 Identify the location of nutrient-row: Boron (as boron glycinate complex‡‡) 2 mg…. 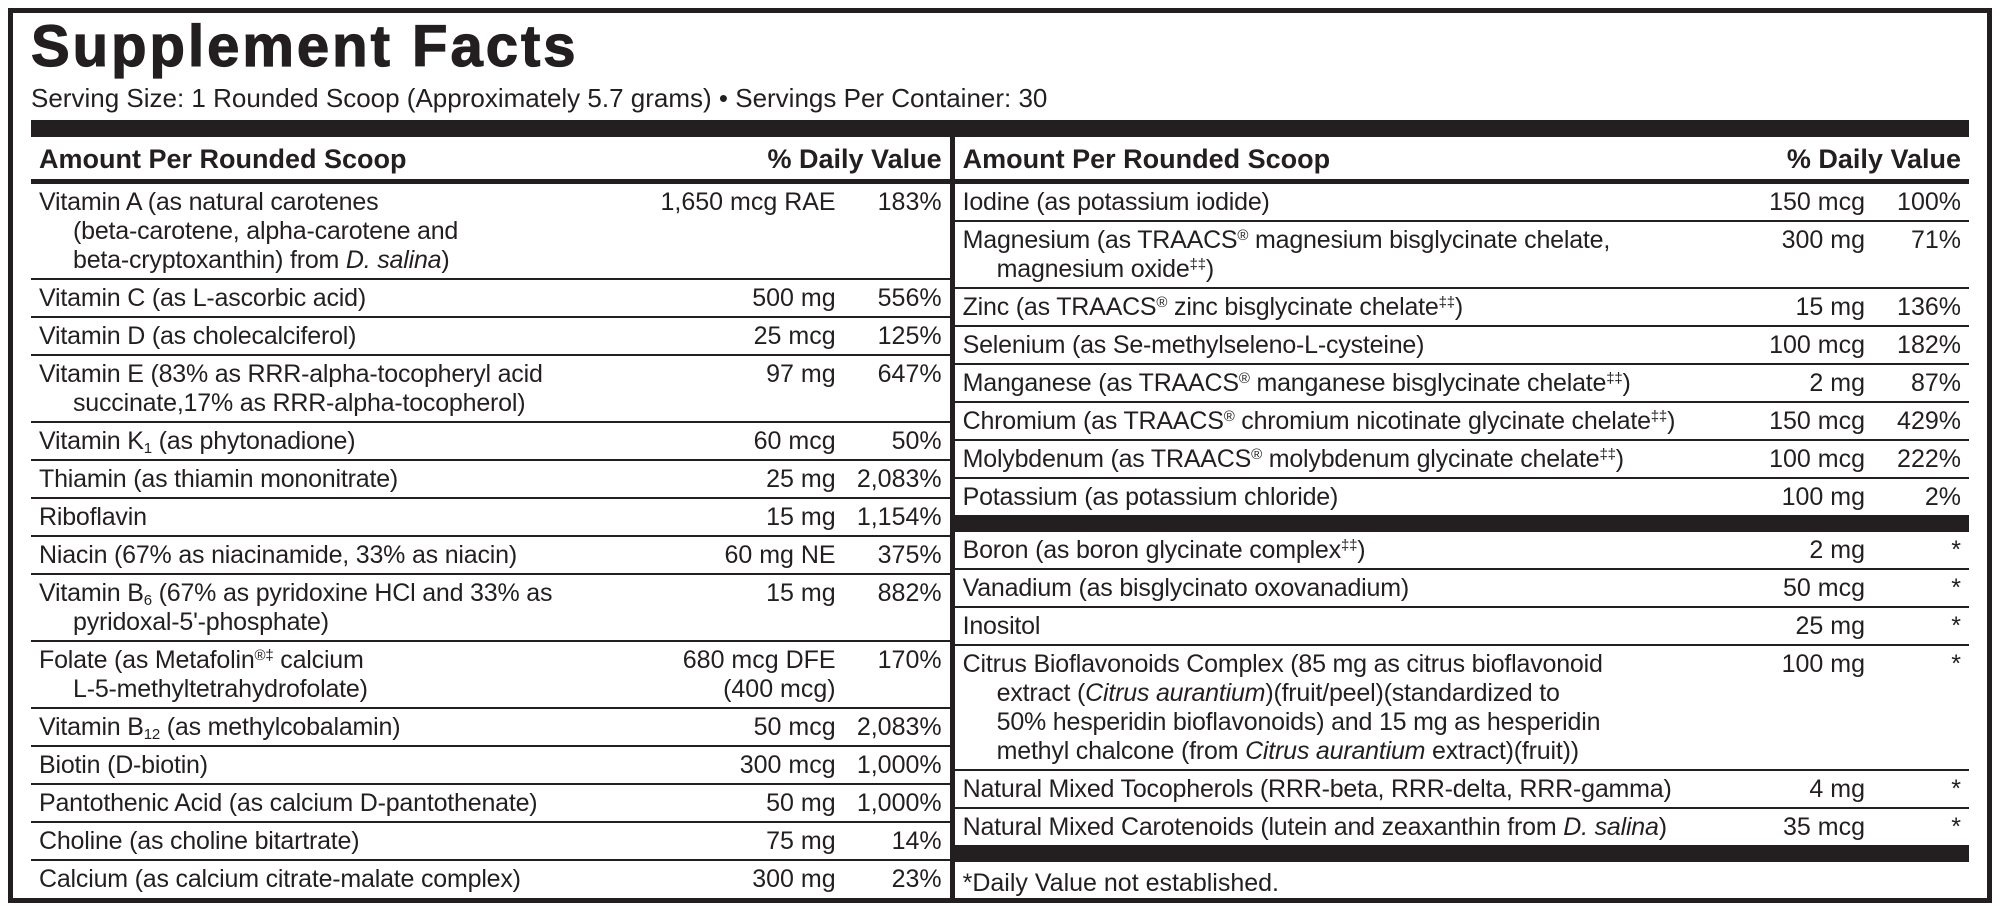
(1461, 551).